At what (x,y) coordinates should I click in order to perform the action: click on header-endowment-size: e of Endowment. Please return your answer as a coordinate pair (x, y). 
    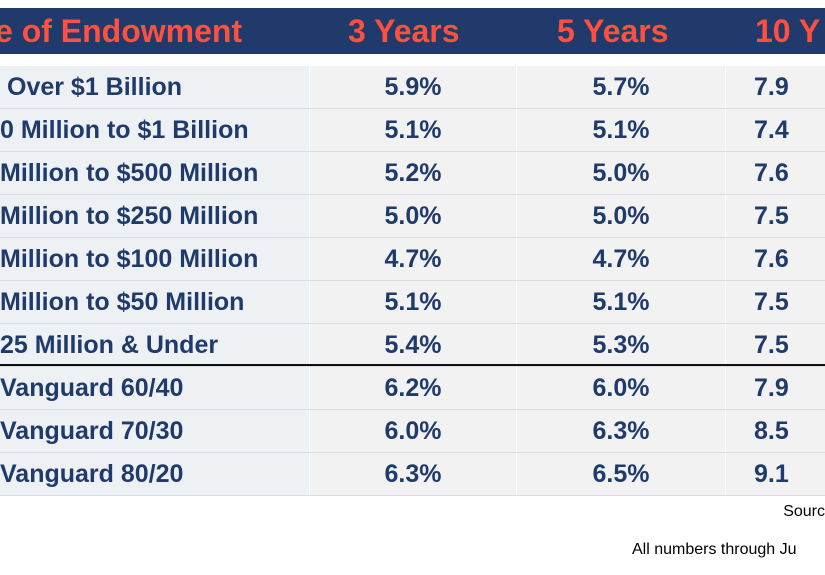
    Looking at the image, I should click on (121, 31).